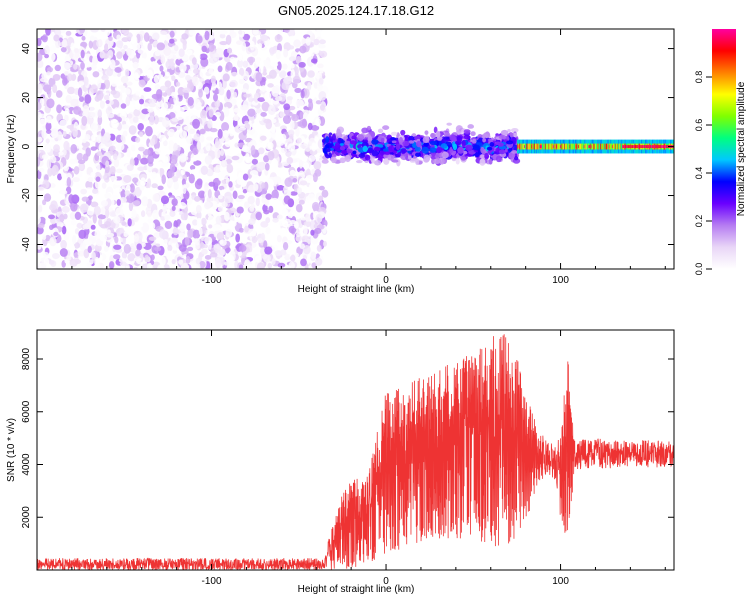  I want to click on snr-y-axis-label: SNR (10 * v/v), so click(11, 450).